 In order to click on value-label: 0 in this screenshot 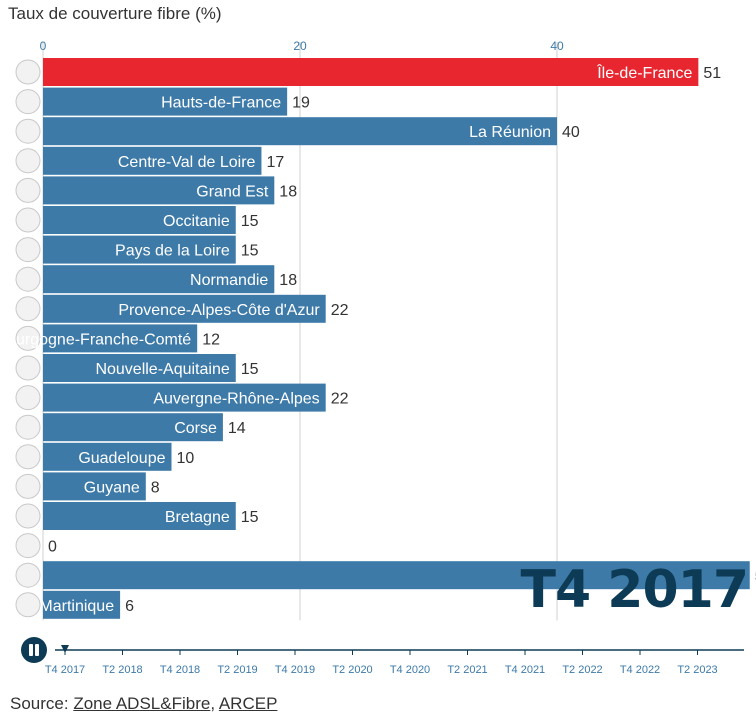, I will do `click(52, 547)`.